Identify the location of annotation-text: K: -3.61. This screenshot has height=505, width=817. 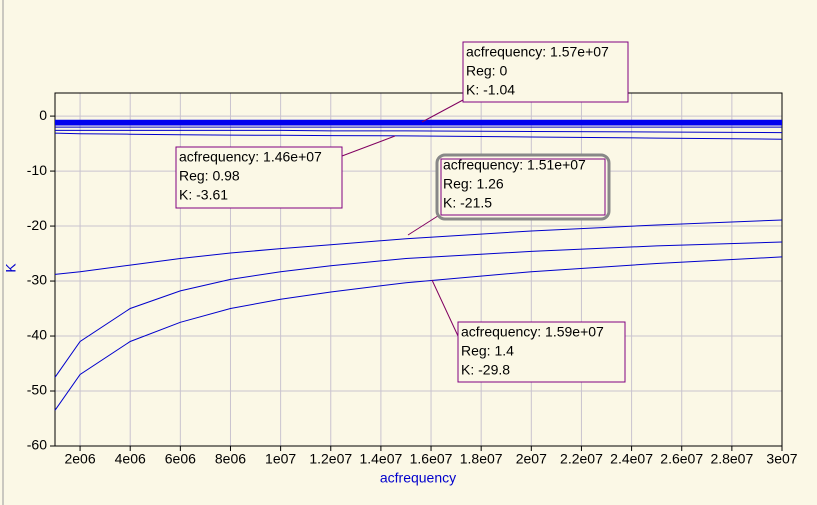
(203, 195).